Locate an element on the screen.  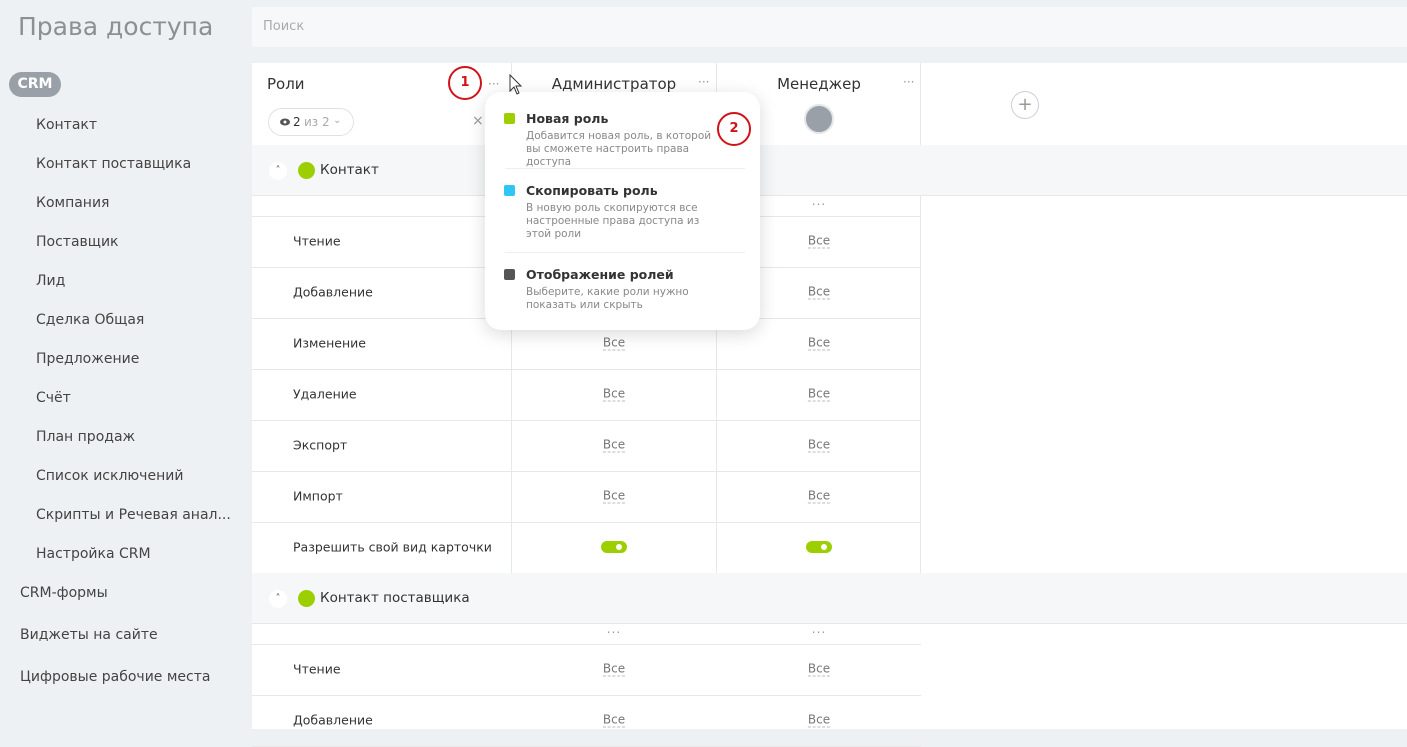
sidebar-item: Предложение is located at coordinates (88, 359).